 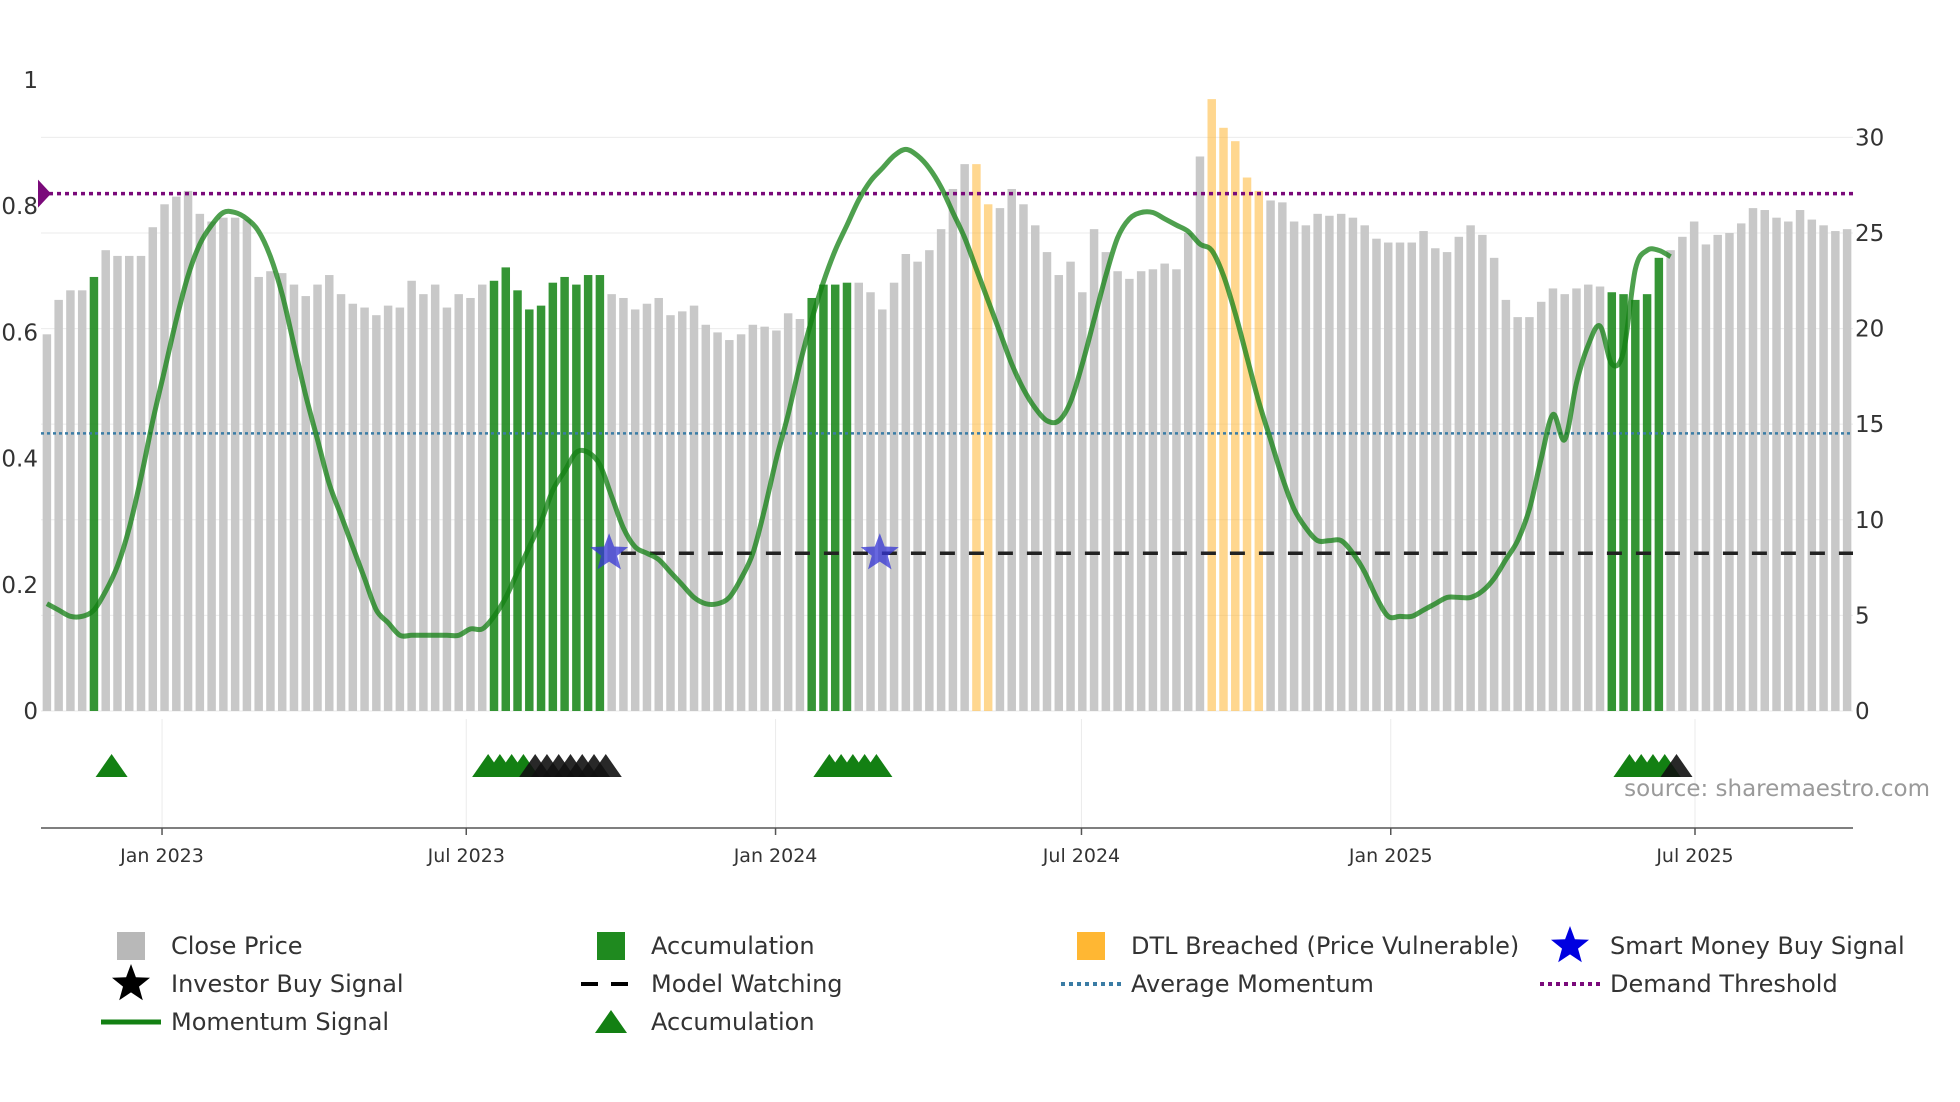 I want to click on left-tick-label: 0.6, so click(x=19, y=333).